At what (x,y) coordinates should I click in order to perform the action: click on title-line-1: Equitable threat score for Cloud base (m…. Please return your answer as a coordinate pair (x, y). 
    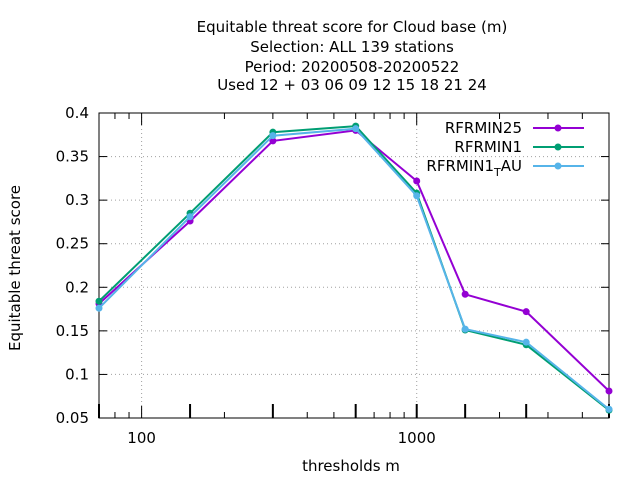
    Looking at the image, I should click on (352, 27).